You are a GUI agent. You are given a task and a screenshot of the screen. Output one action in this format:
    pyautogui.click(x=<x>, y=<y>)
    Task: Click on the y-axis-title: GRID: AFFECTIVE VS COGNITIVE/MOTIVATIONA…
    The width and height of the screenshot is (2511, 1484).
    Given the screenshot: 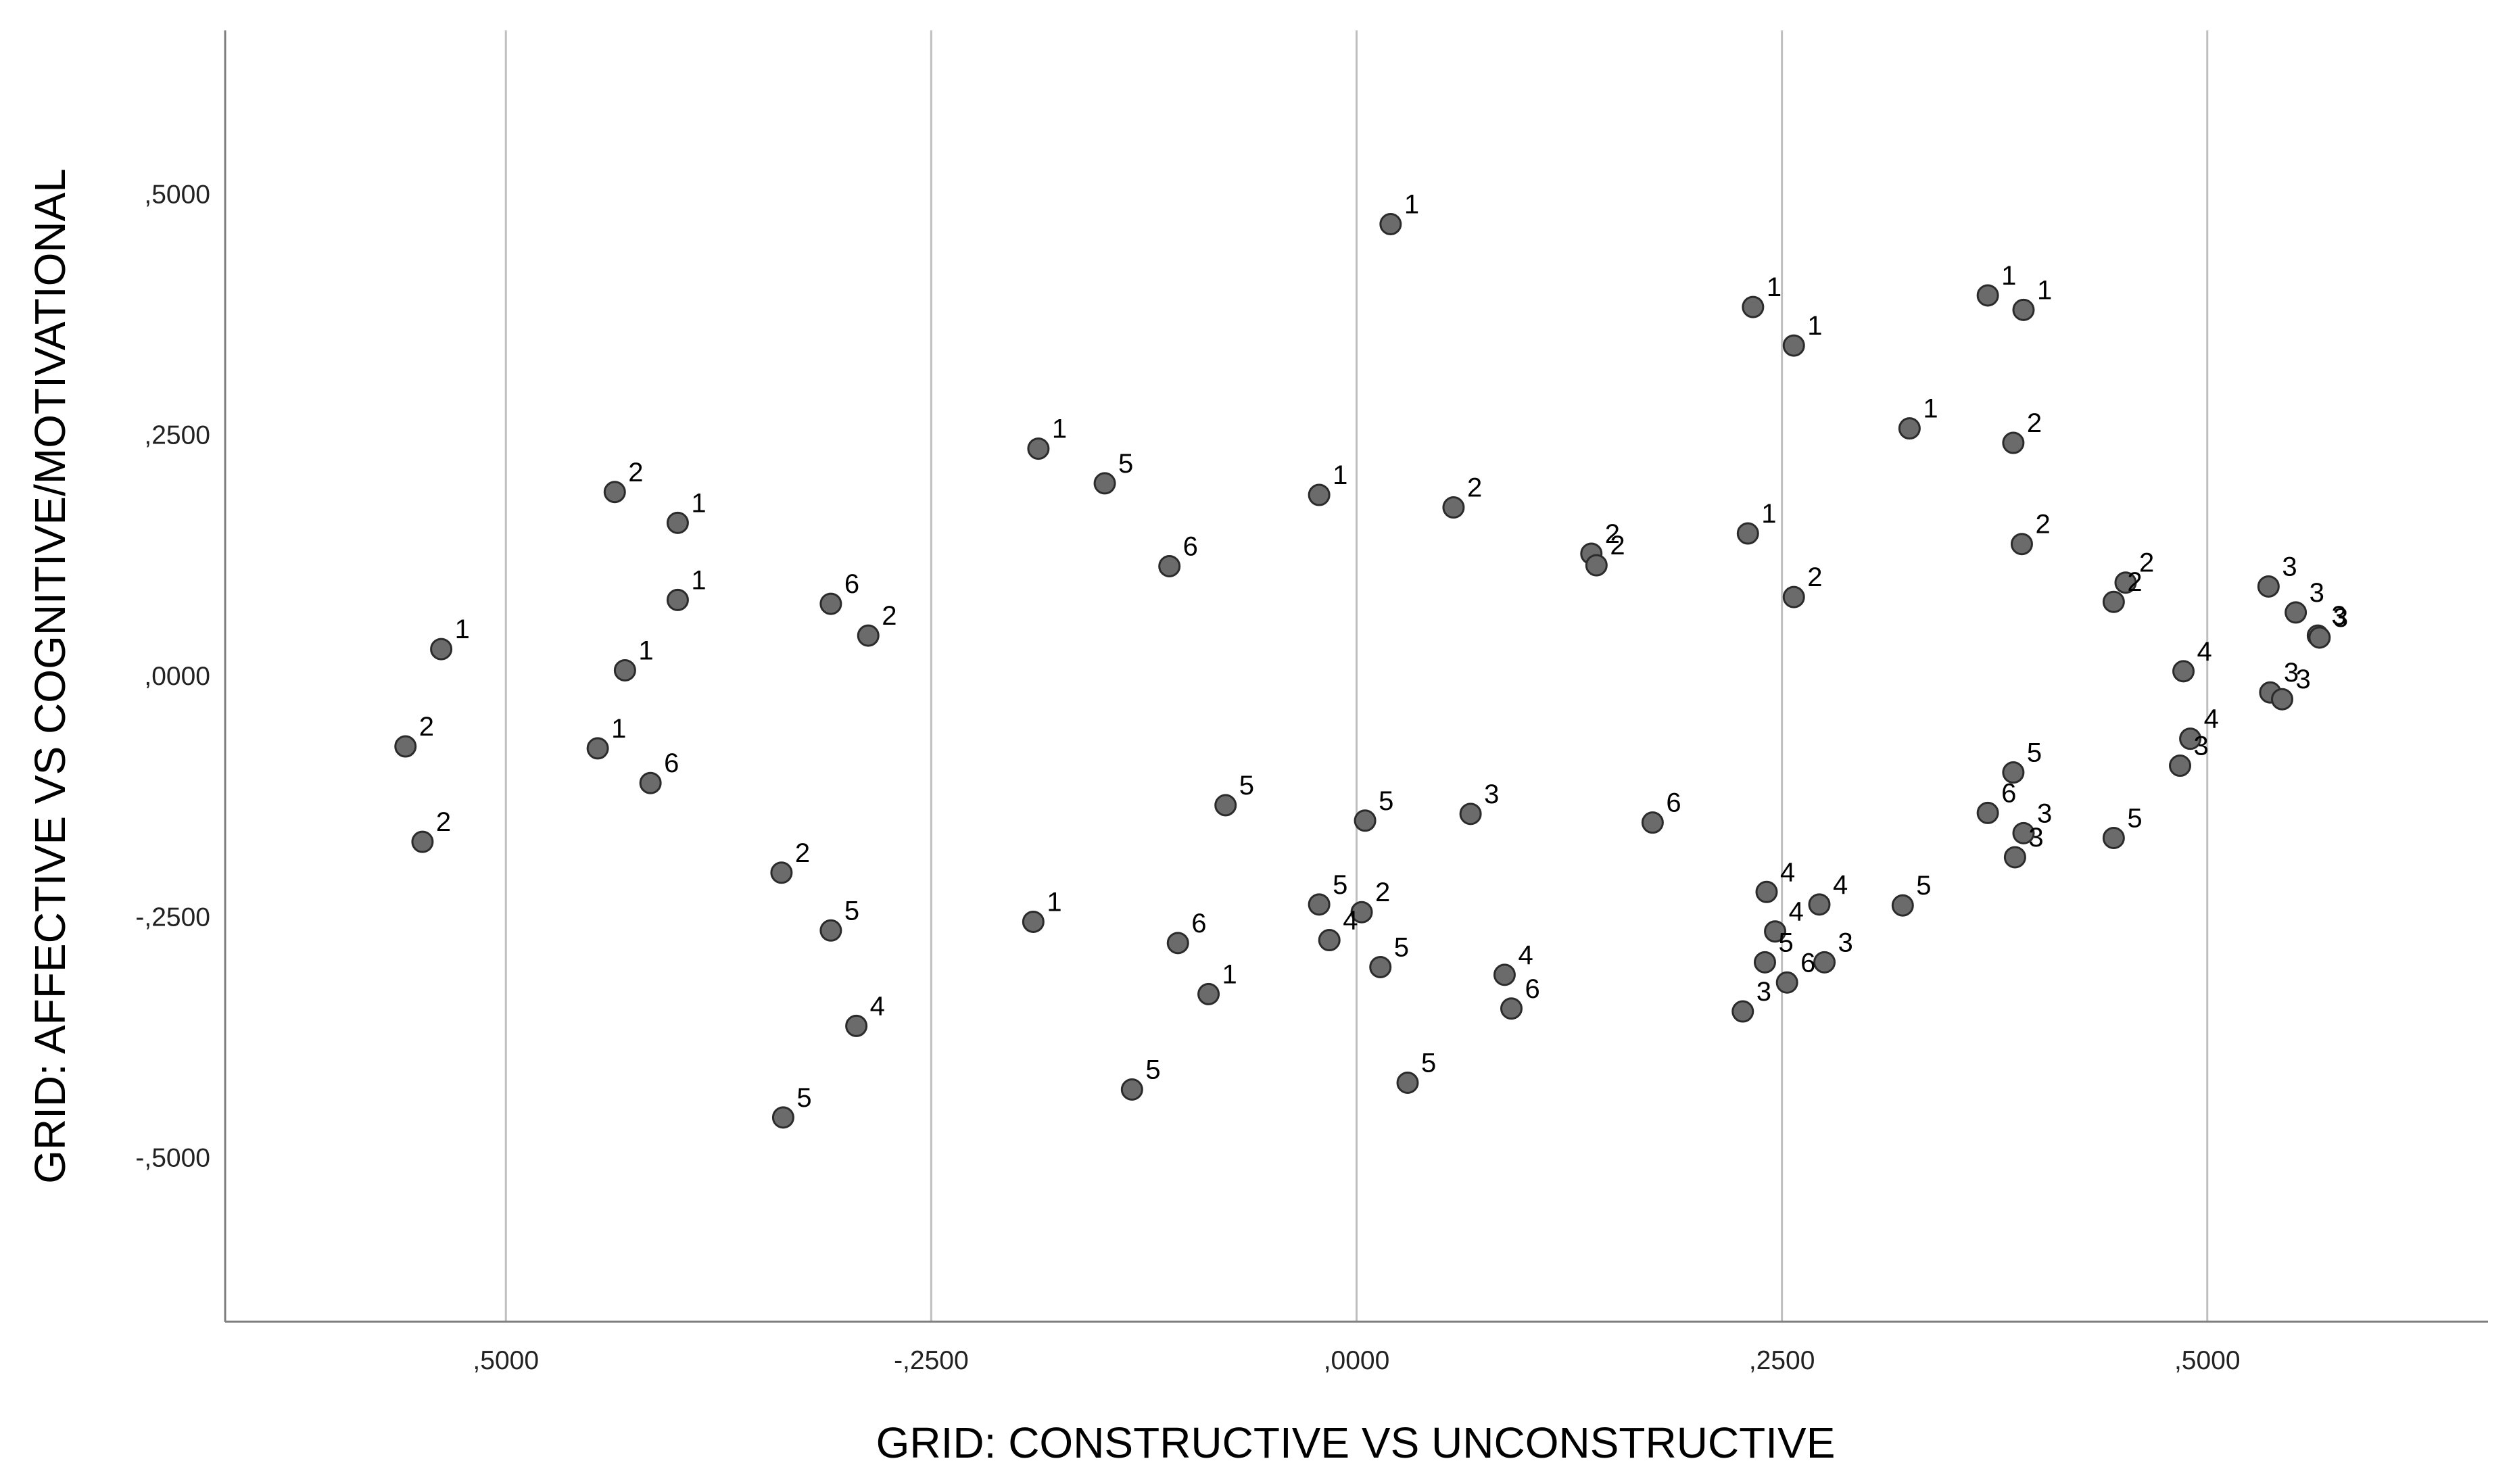 What is the action you would take?
    pyautogui.click(x=50, y=676)
    